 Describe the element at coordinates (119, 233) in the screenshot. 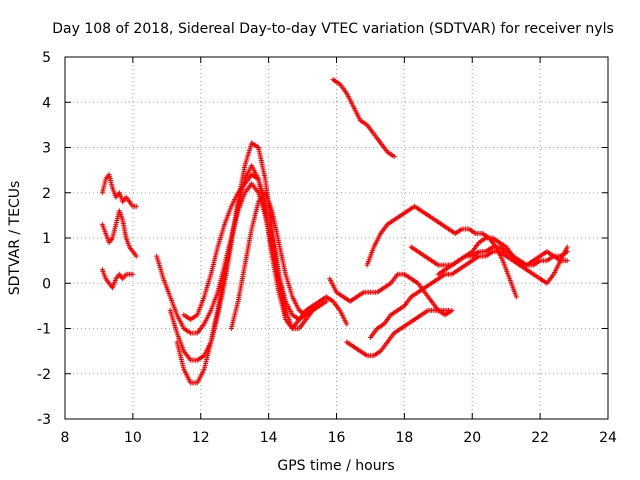

I see `series-arc-b` at that location.